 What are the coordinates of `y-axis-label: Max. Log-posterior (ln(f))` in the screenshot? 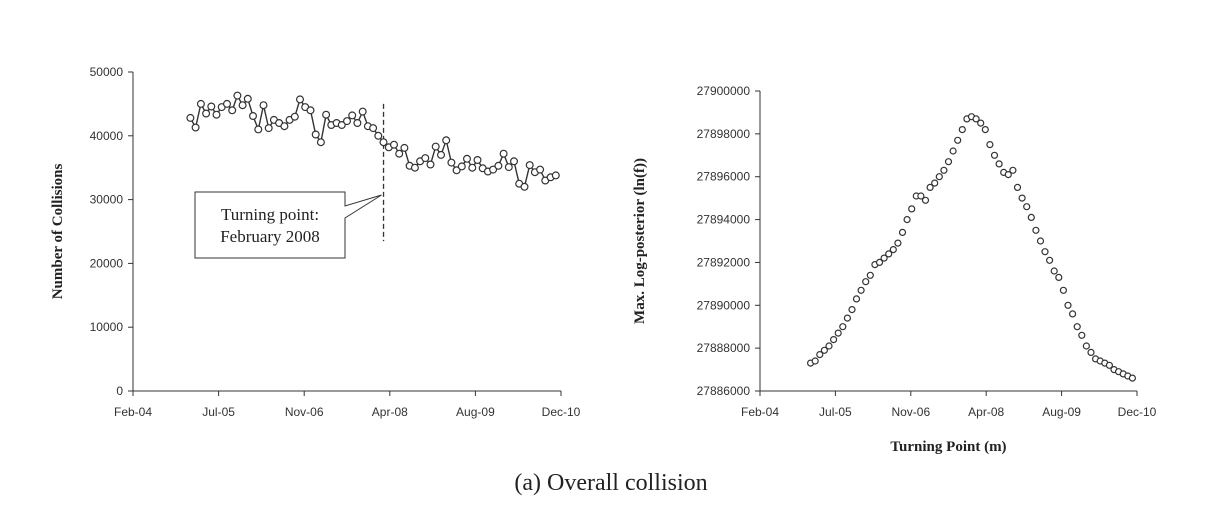 It's located at (640, 241).